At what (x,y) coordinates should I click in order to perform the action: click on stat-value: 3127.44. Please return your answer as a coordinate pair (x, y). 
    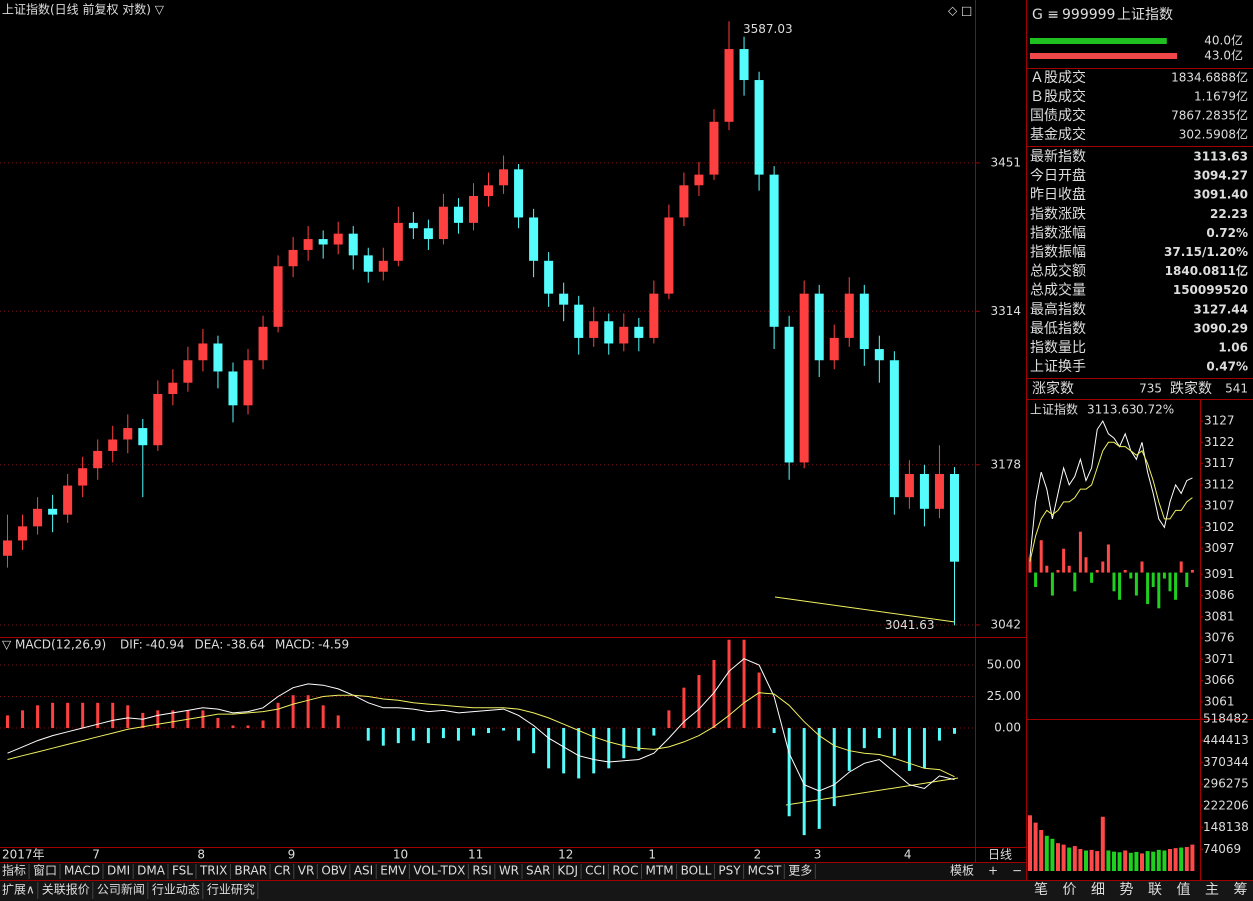
    Looking at the image, I should click on (1220, 309).